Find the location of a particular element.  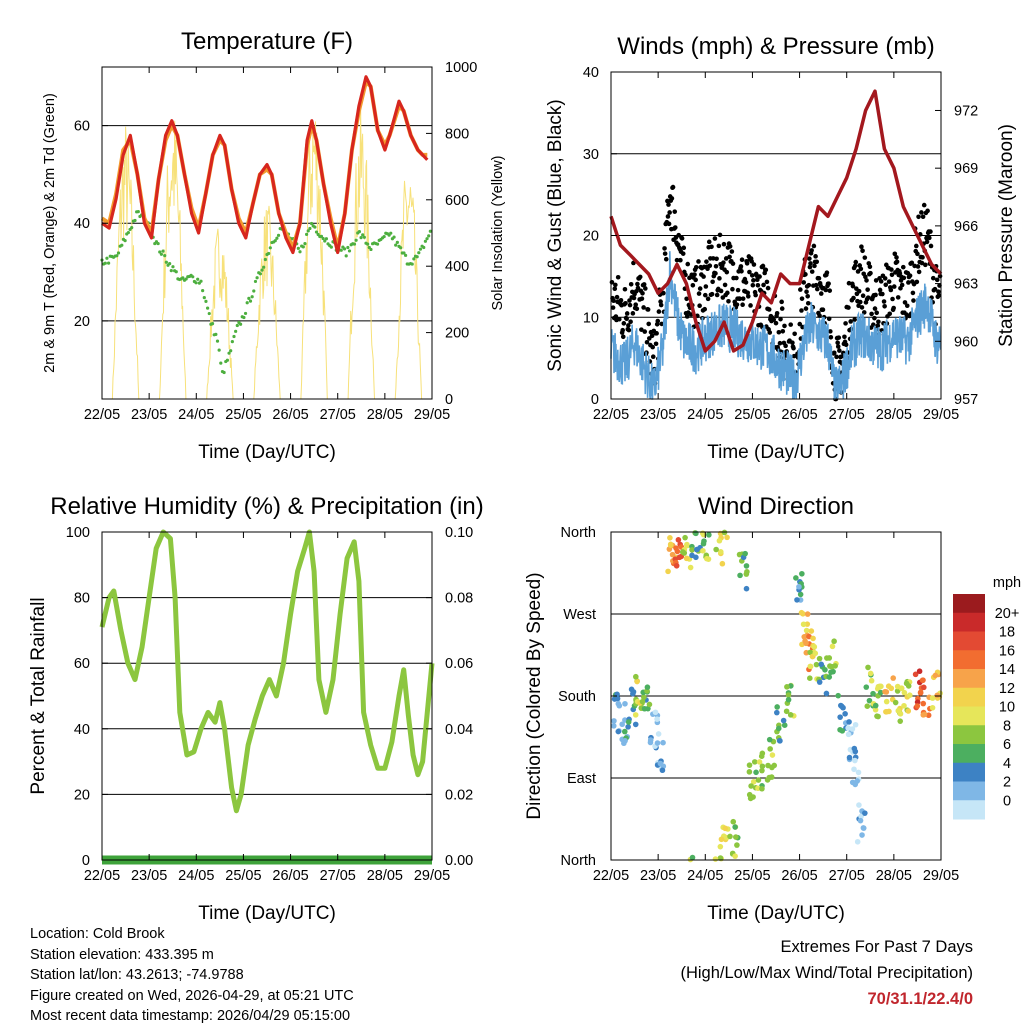

x-tick-label: 28/05 is located at coordinates (385, 415).